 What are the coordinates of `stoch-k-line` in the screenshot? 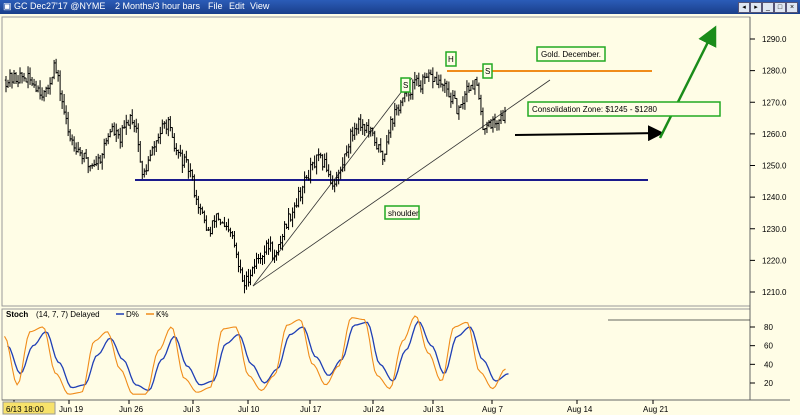 It's located at (255, 355).